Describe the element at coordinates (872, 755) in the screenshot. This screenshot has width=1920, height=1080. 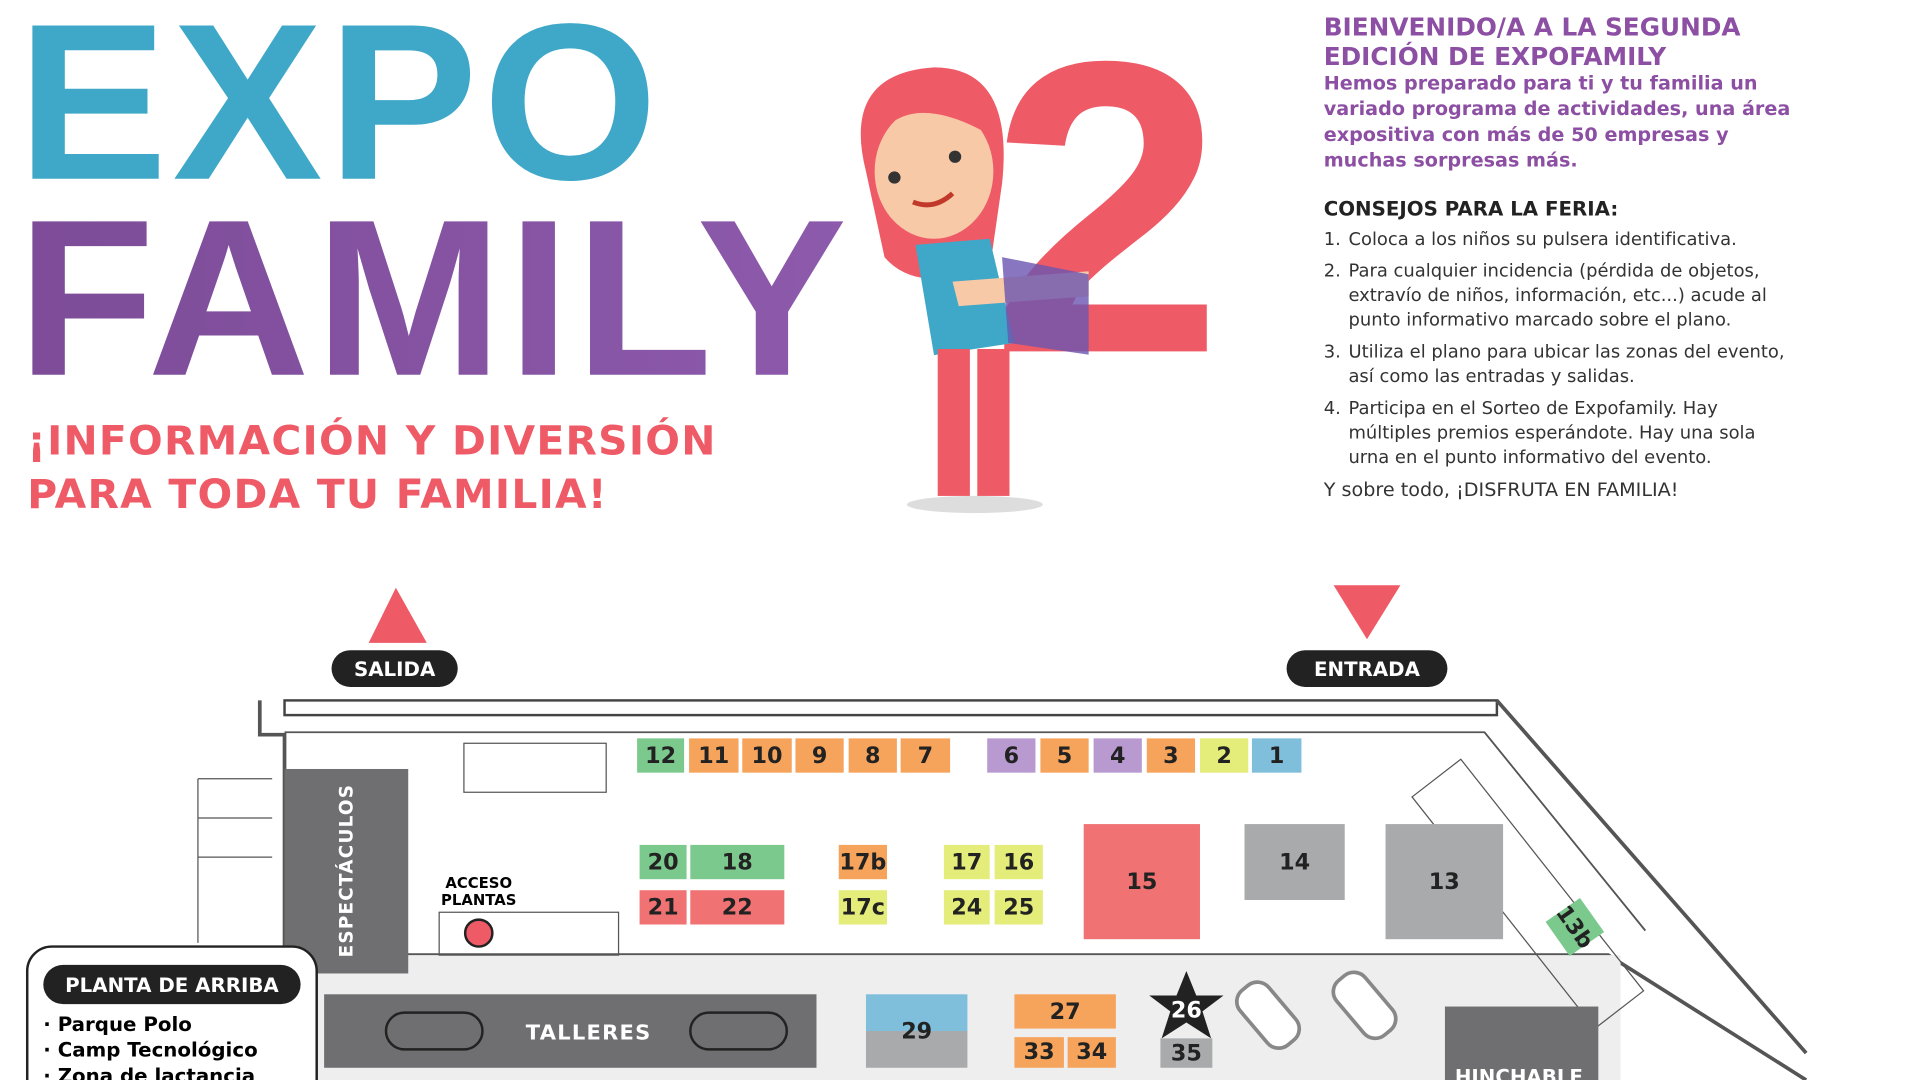
I see `booth: 8` at that location.